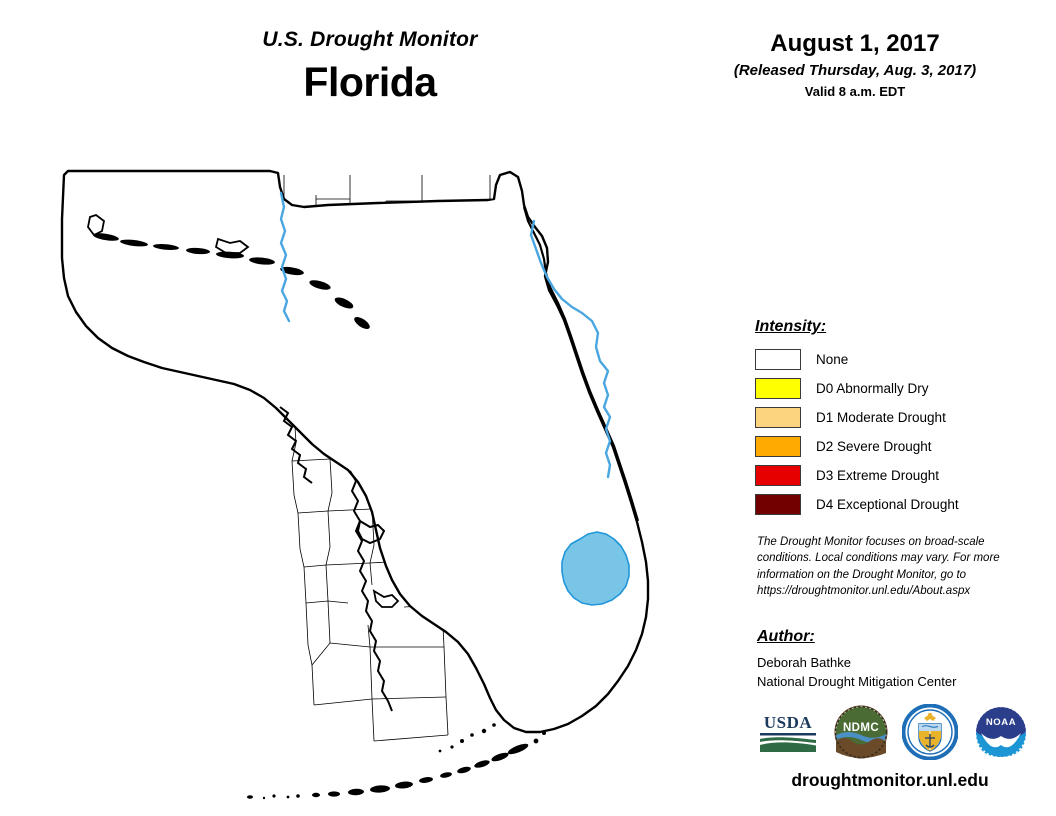  I want to click on legend-swatch-none, so click(778, 359).